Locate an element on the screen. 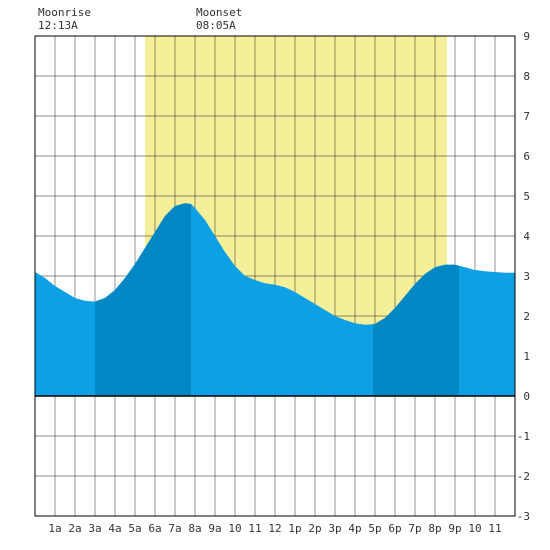  moonrise-time: 12:13A is located at coordinates (58, 25).